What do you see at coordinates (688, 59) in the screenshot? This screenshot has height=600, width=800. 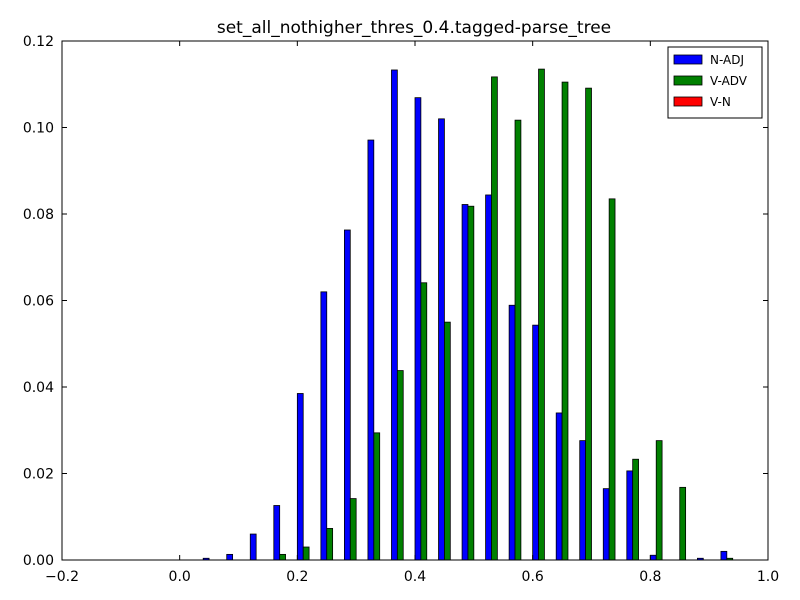 I see `legend-swatch-n-adj` at bounding box center [688, 59].